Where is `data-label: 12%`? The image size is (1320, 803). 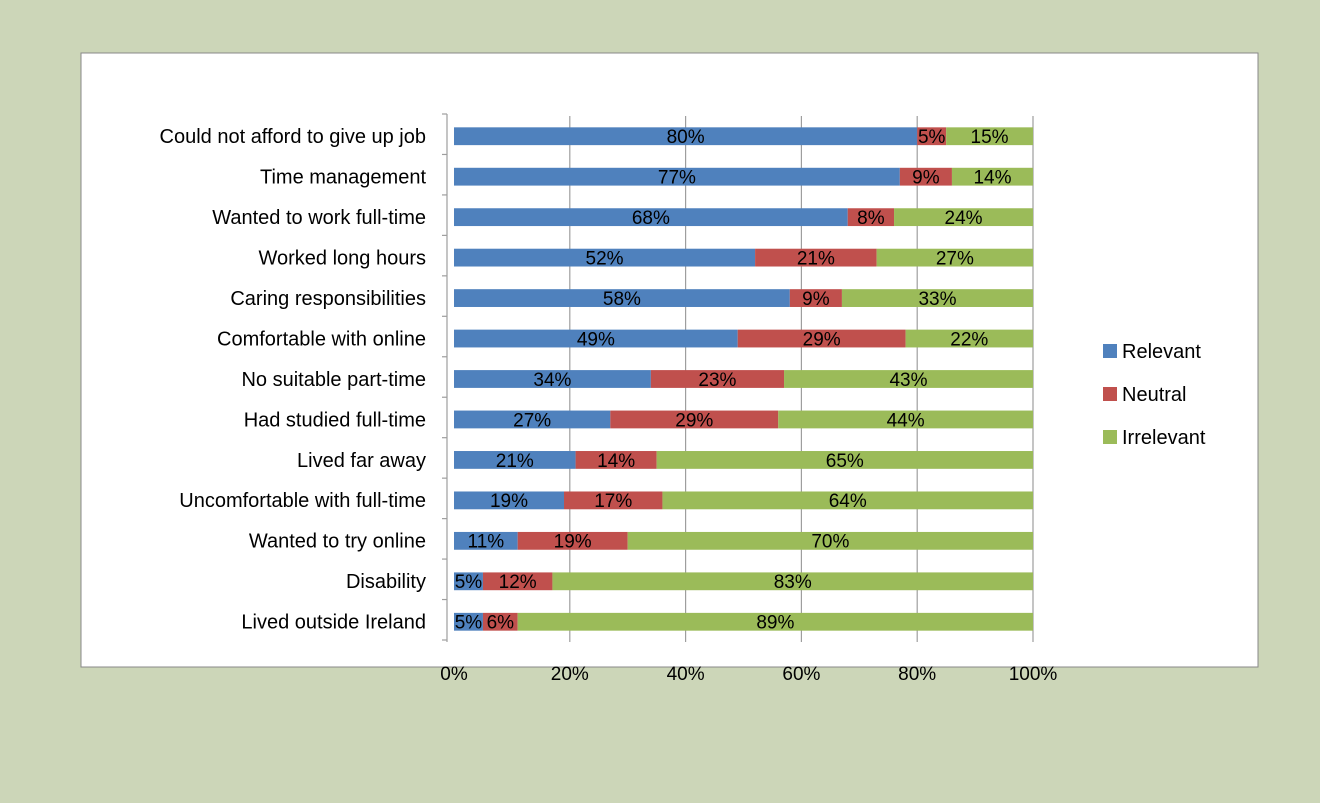
data-label: 12% is located at coordinates (518, 582).